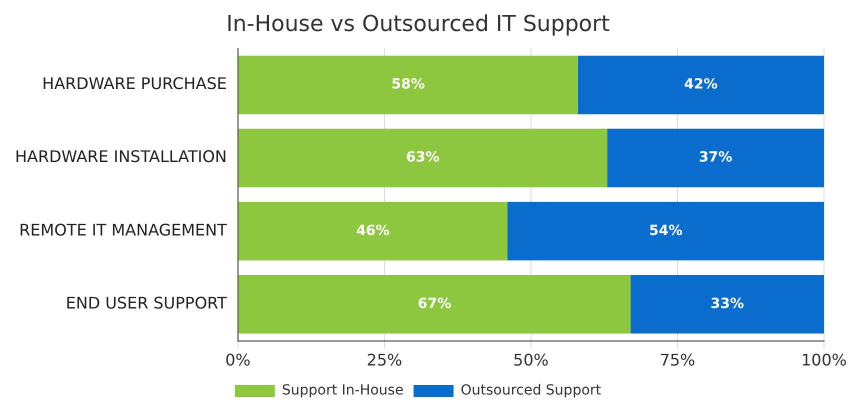  I want to click on data-label: 54%, so click(665, 230).